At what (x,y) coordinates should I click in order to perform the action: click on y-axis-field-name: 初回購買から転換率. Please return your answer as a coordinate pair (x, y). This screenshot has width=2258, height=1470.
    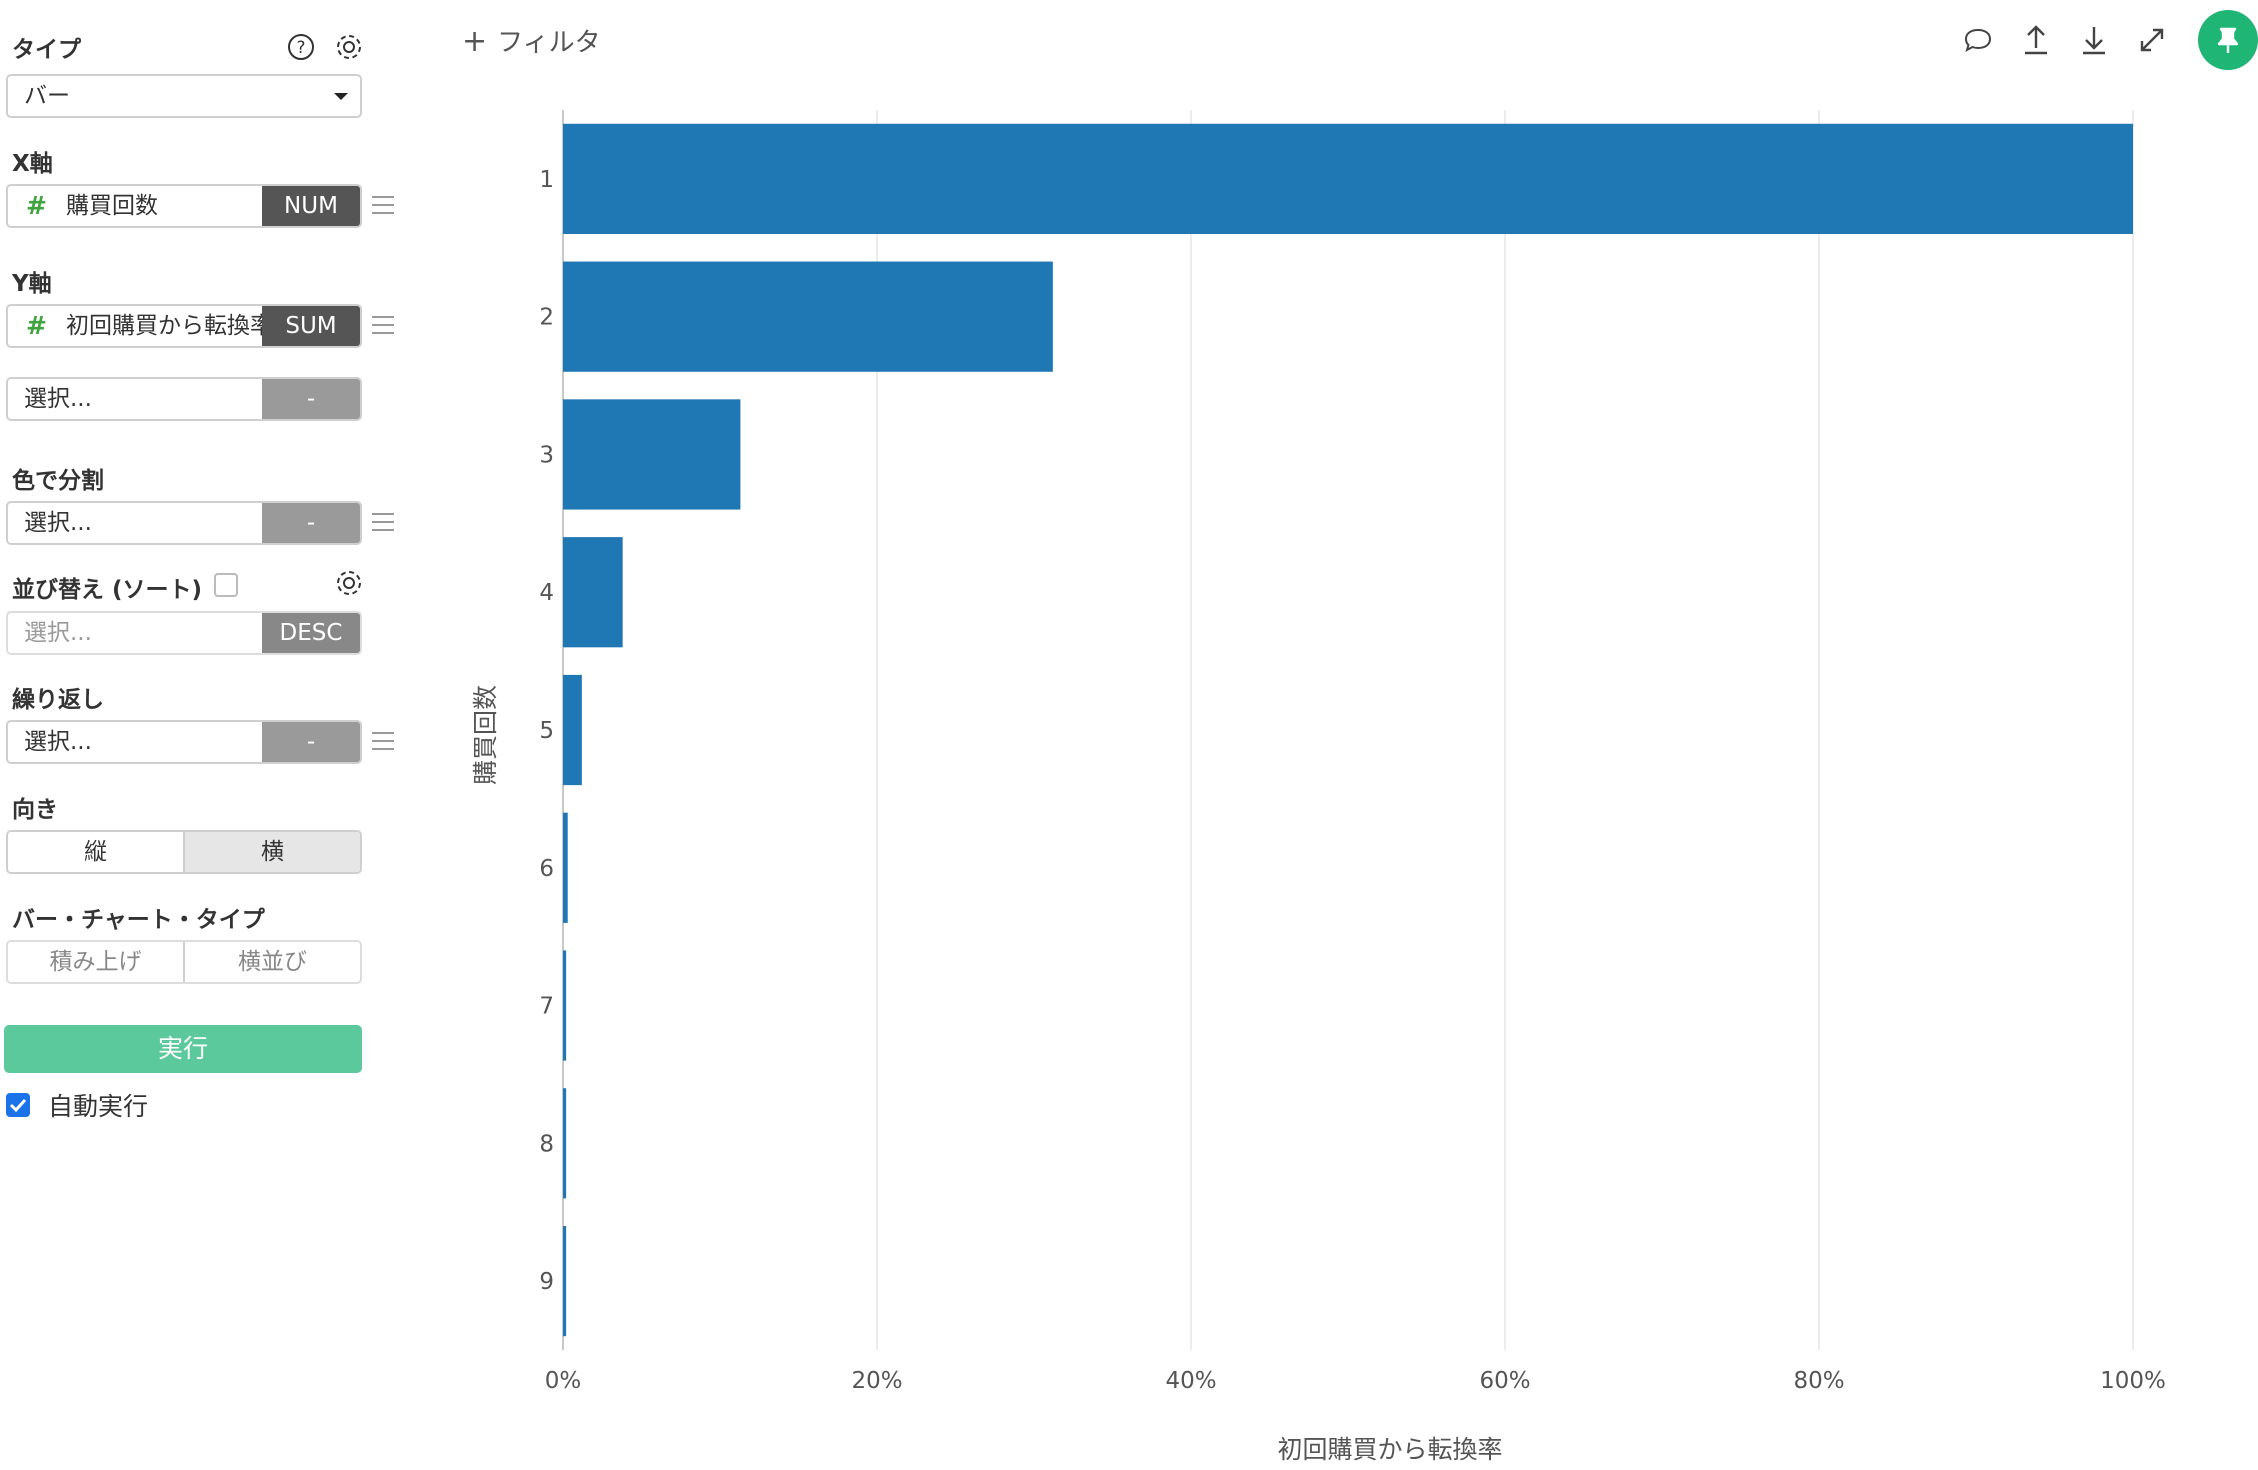
    Looking at the image, I should click on (169, 326).